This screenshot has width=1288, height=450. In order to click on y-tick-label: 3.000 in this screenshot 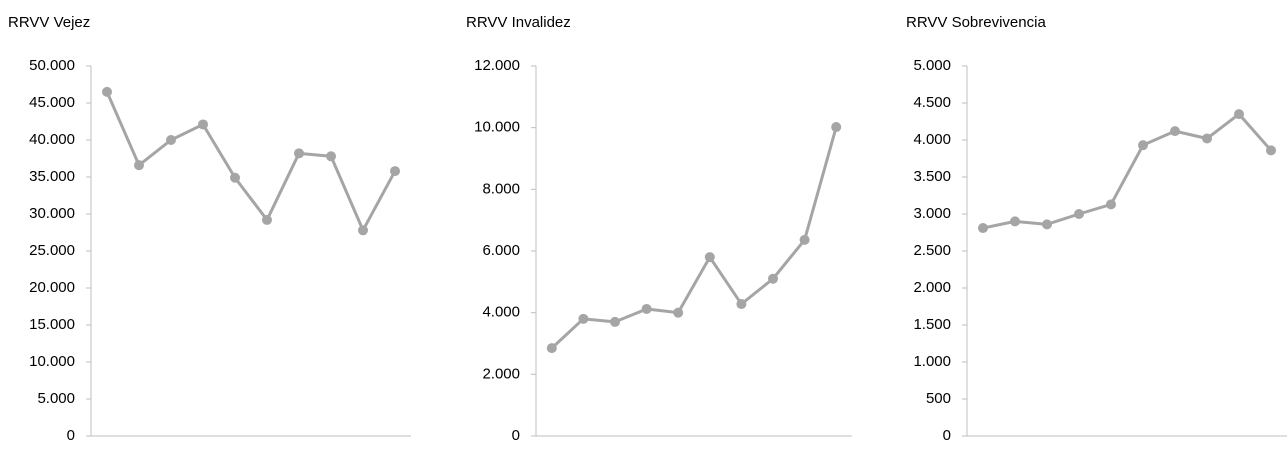, I will do `click(932, 213)`.